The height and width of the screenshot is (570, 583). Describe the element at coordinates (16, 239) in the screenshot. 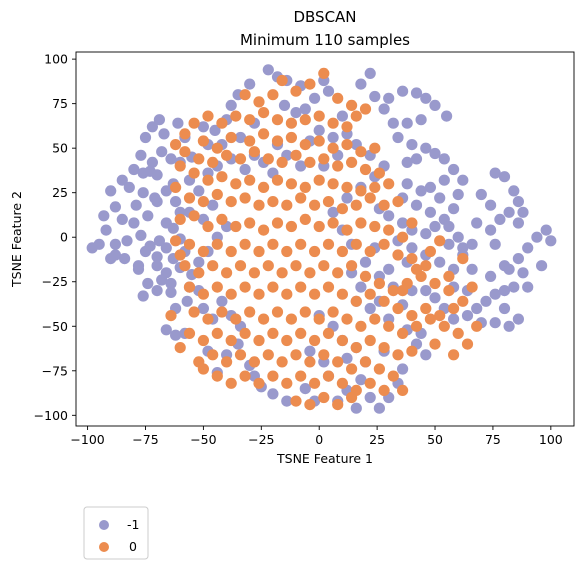

I see `y-axis-label: TSNE Feature 2` at that location.